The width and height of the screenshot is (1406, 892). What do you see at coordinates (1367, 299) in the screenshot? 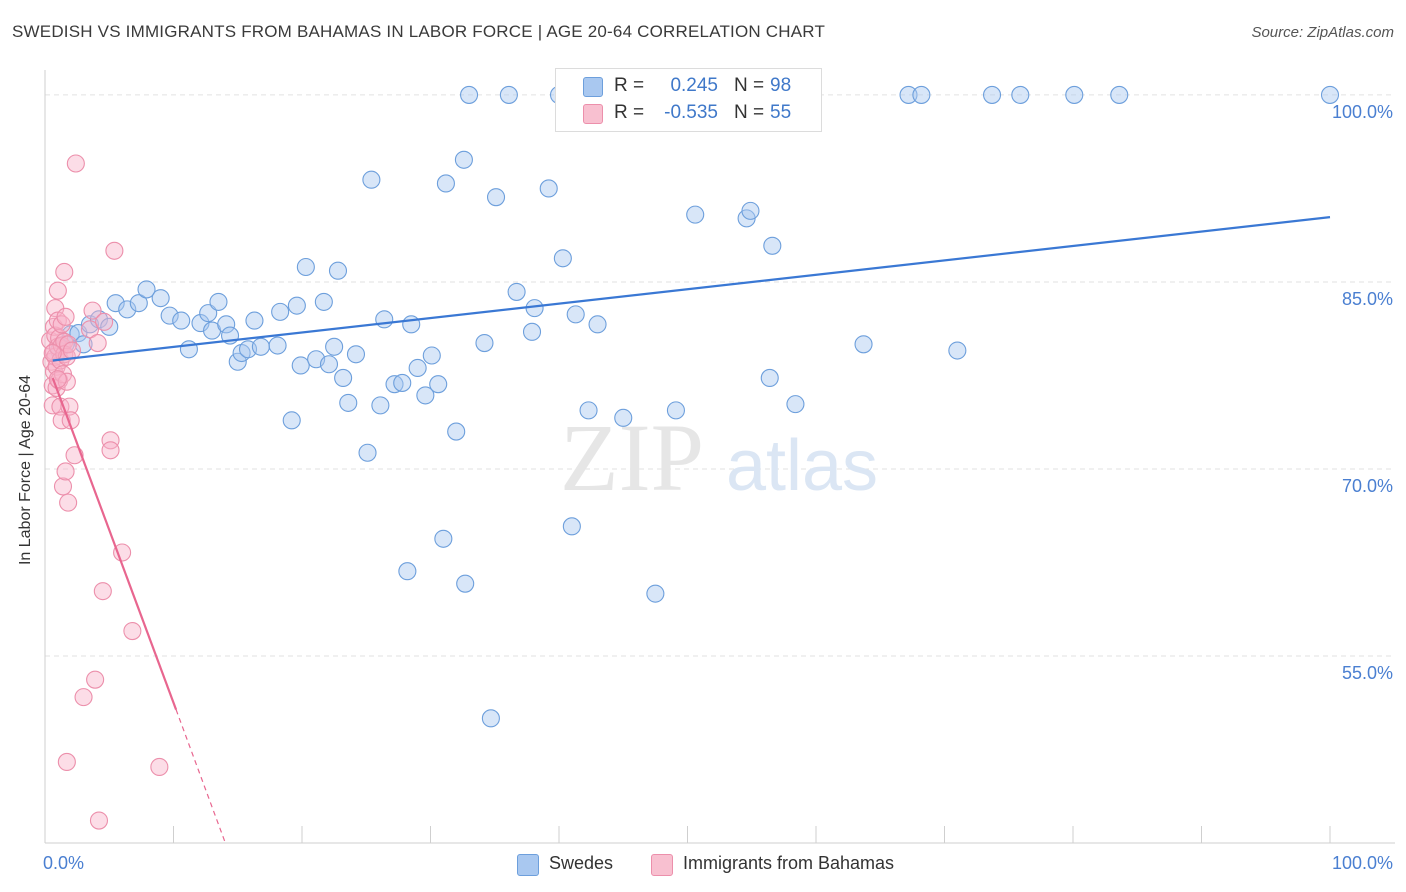
I see `y-tick-label: 85.0%` at bounding box center [1367, 299].